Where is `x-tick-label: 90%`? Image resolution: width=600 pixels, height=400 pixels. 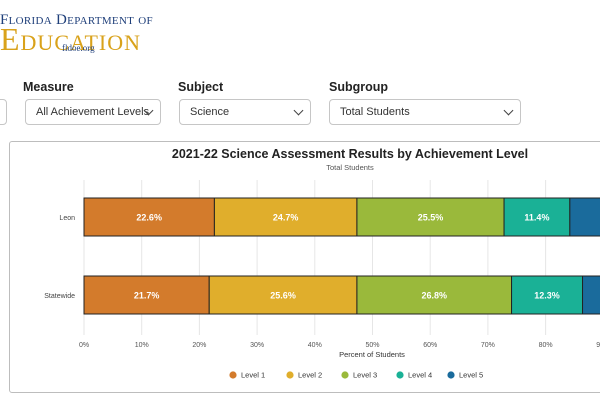 x-tick-label: 90% is located at coordinates (598, 345).